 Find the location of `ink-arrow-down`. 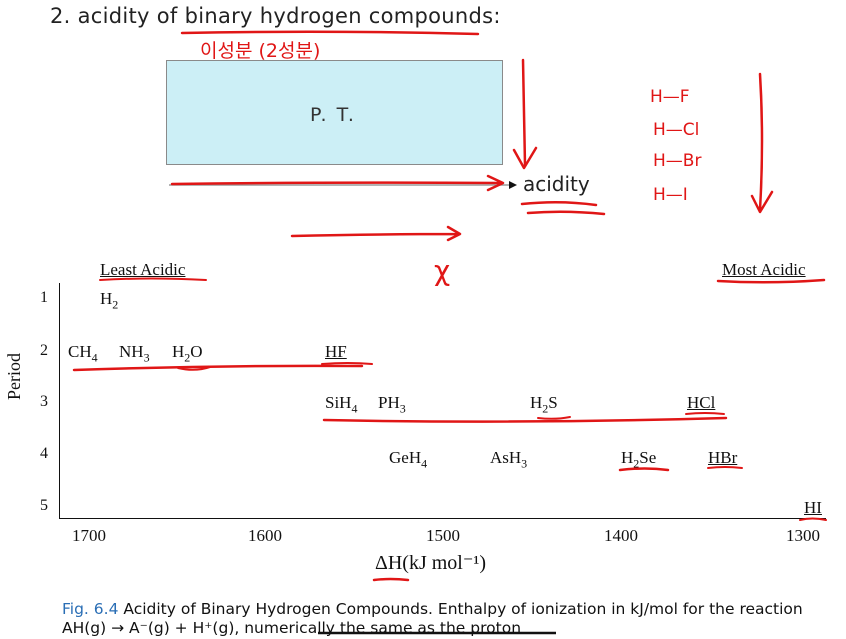

ink-arrow-down is located at coordinates (525, 114).